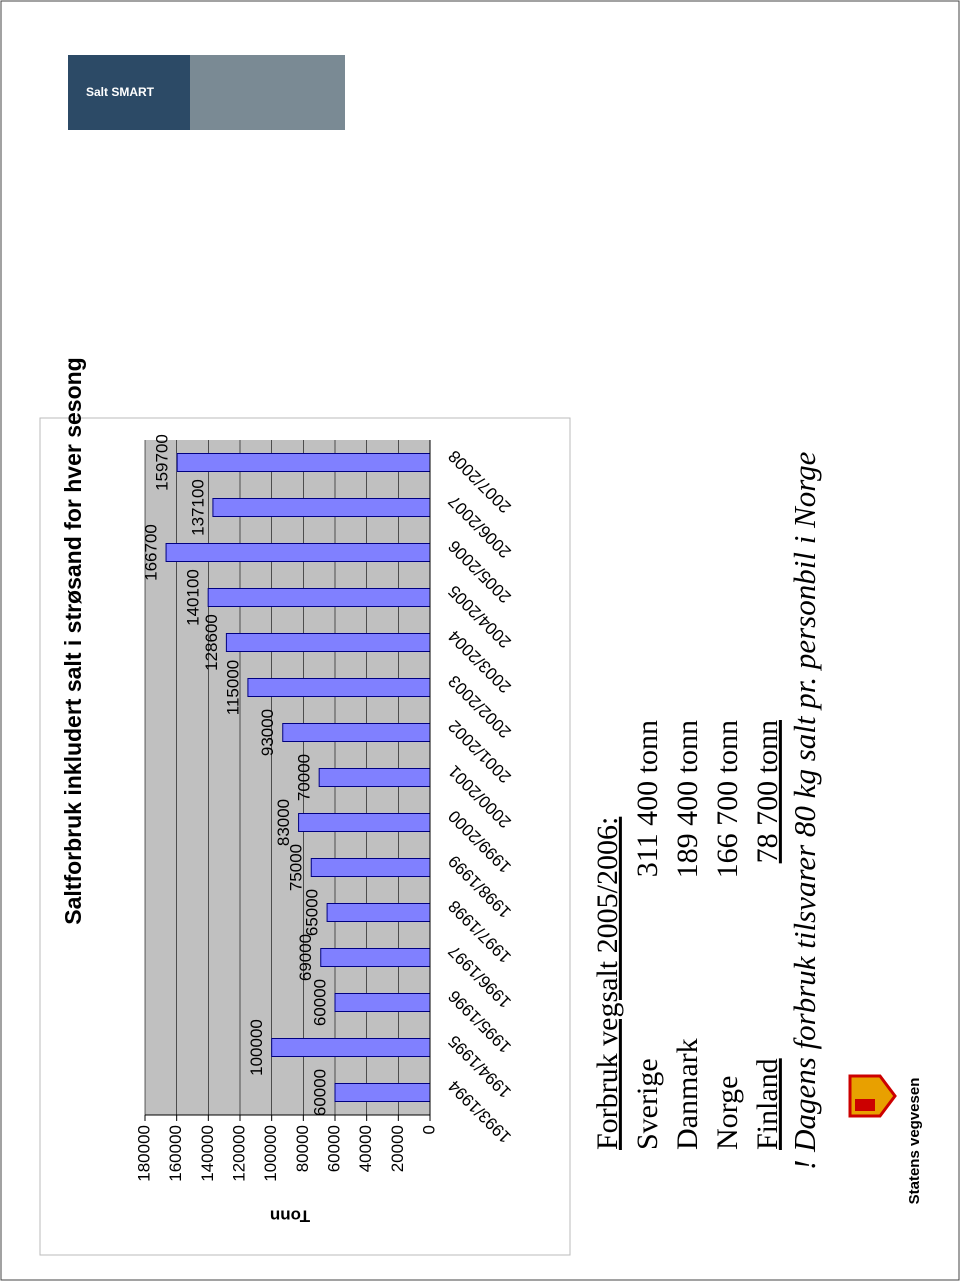 The image size is (960, 1281). What do you see at coordinates (232, 687) in the screenshot?
I see `data-label: 115000` at bounding box center [232, 687].